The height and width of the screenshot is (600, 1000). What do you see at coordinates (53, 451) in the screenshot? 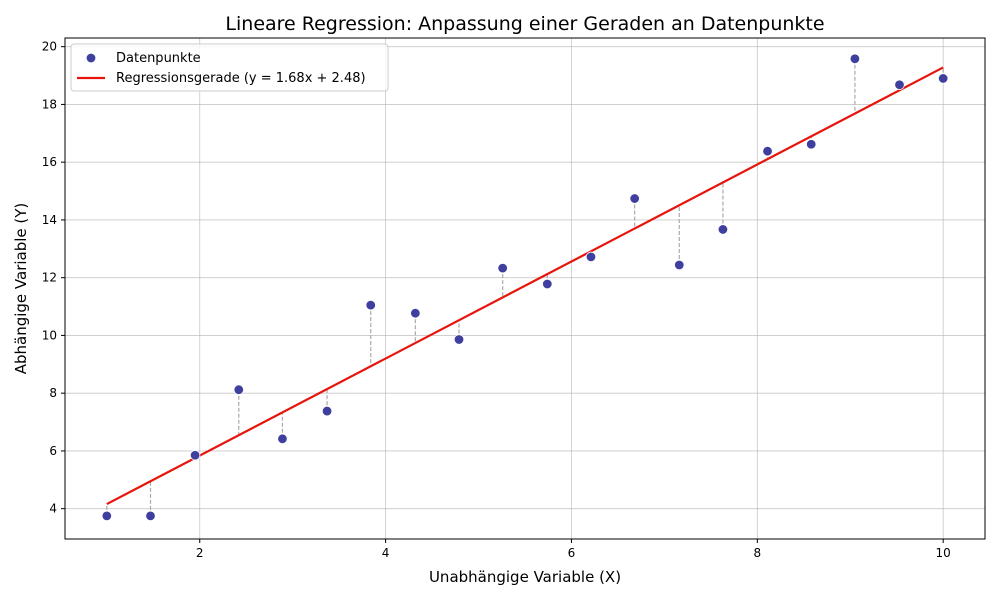
I see `y-tick-label: 6` at bounding box center [53, 451].